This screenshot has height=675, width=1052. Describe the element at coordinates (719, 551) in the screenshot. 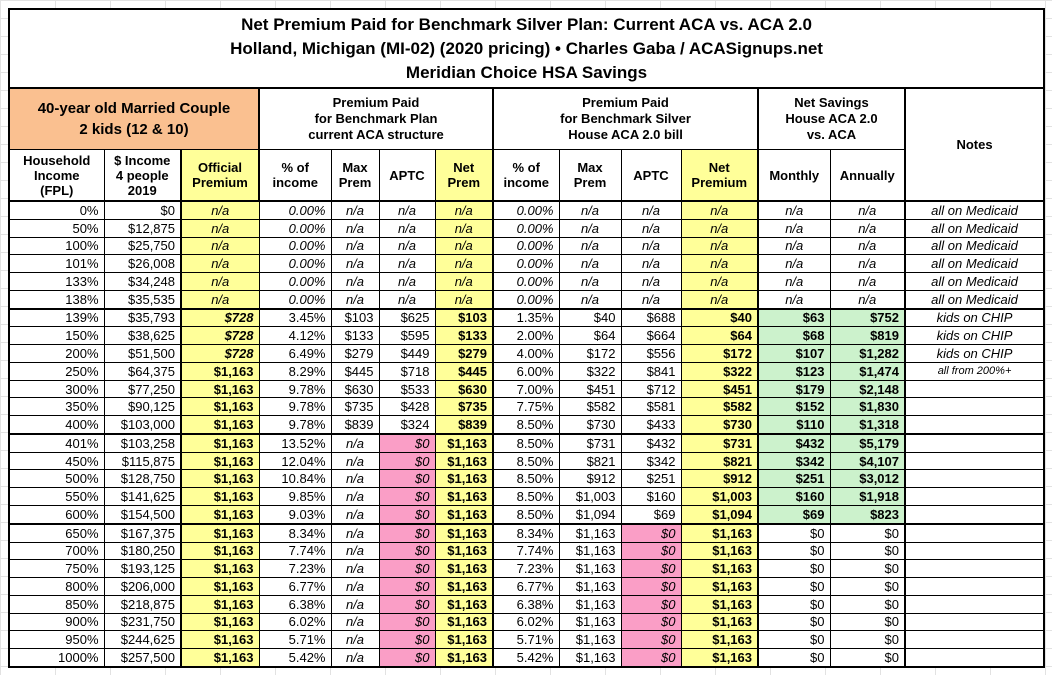

I see `cell-aca2_net_premium: $1,163` at that location.